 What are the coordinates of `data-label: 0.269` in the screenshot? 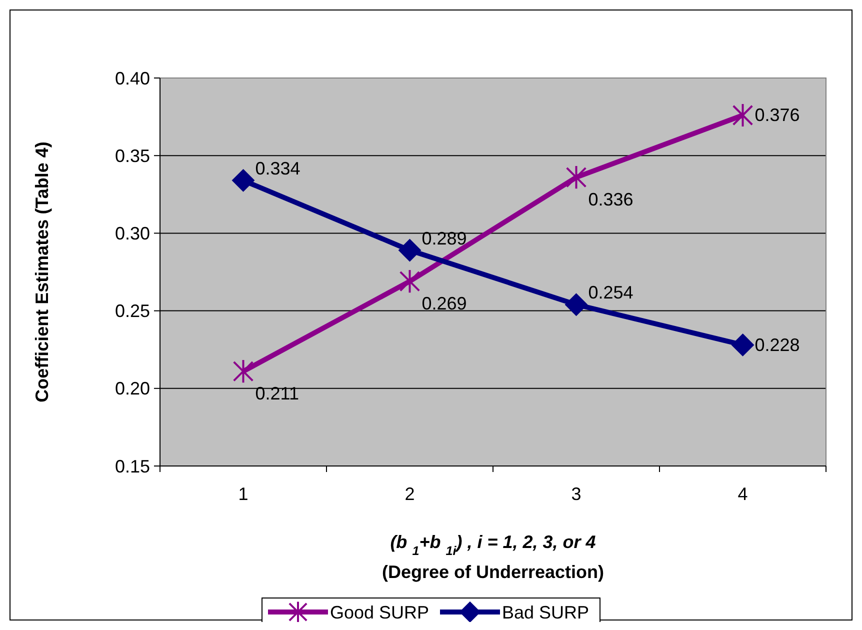 It's located at (444, 303).